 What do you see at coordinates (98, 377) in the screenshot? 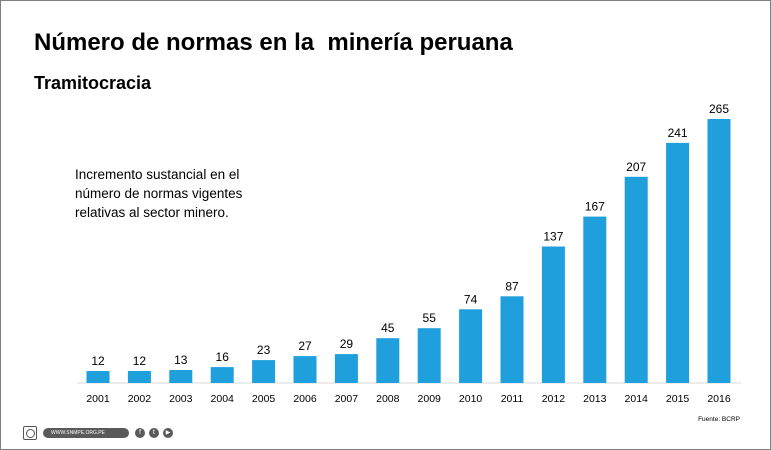
I see `bar-2001` at bounding box center [98, 377].